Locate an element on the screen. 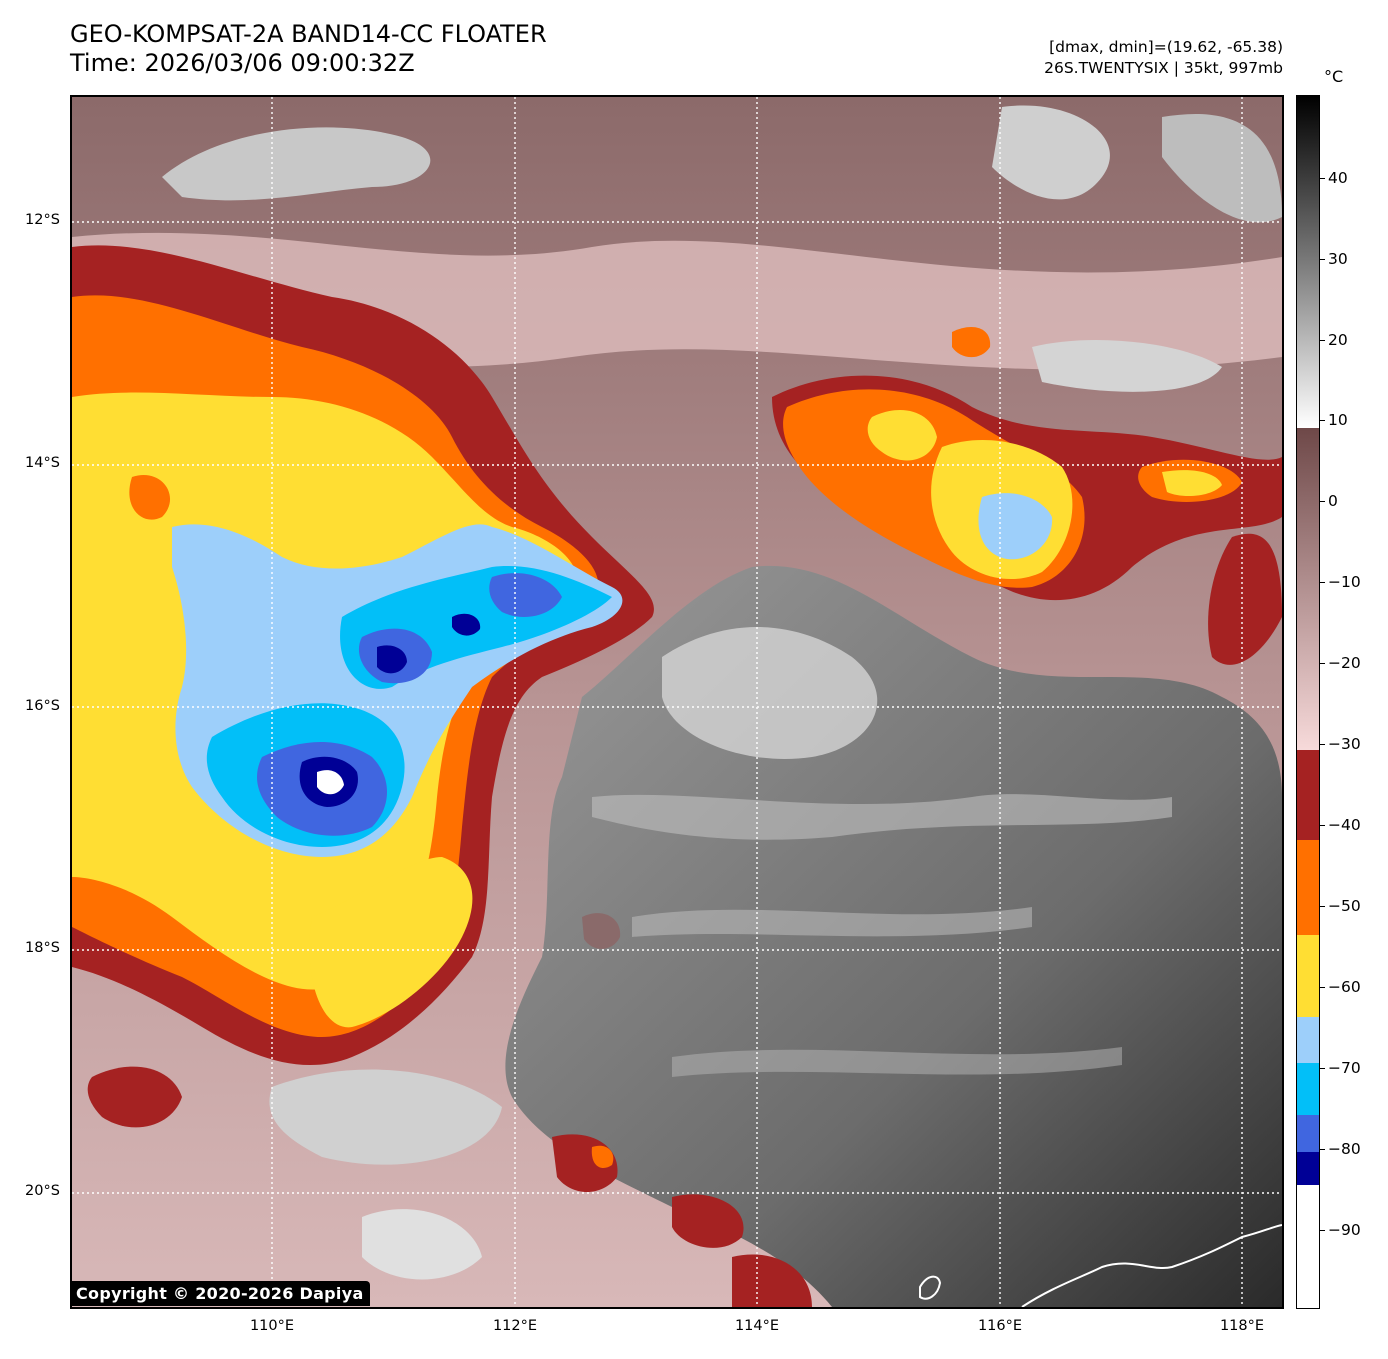 This screenshot has height=1359, width=1388. upper-right-gray-clouds is located at coordinates (1051, 152).